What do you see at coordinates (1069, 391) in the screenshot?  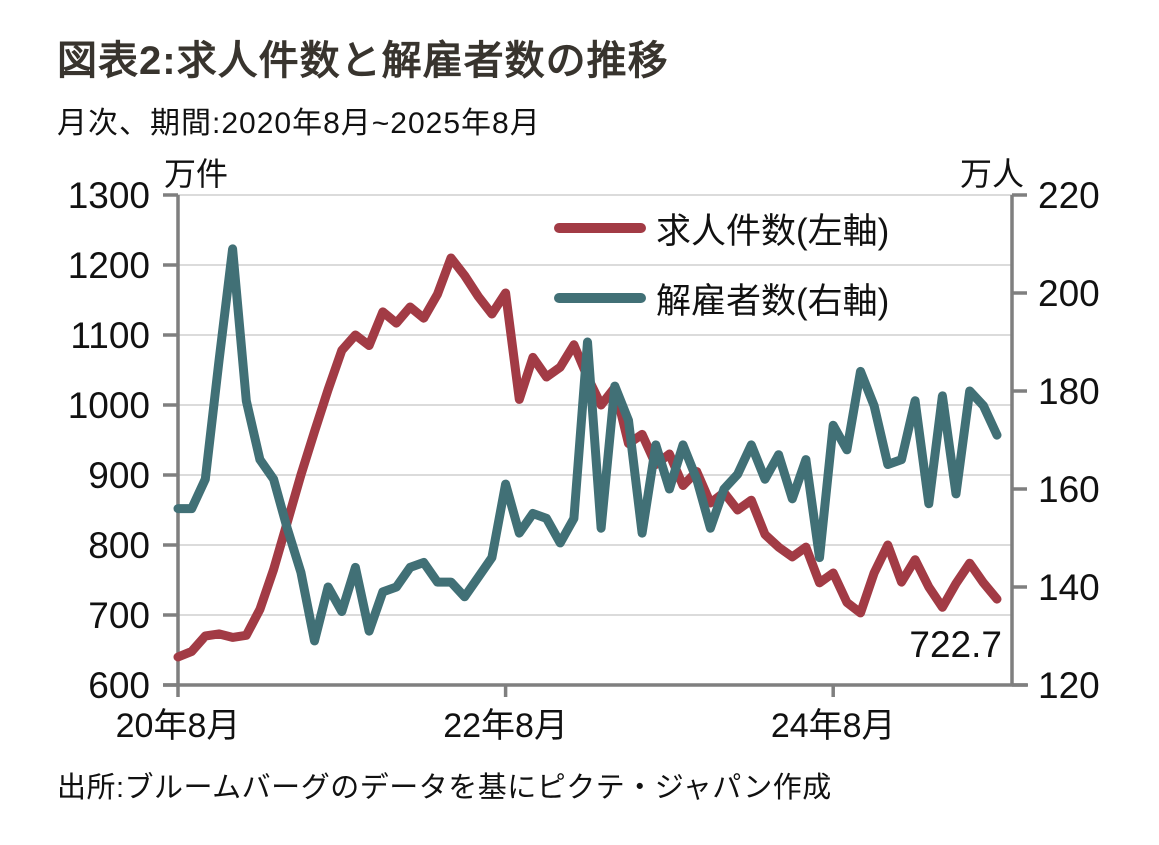 I see `right-tick-label: 180` at bounding box center [1069, 391].